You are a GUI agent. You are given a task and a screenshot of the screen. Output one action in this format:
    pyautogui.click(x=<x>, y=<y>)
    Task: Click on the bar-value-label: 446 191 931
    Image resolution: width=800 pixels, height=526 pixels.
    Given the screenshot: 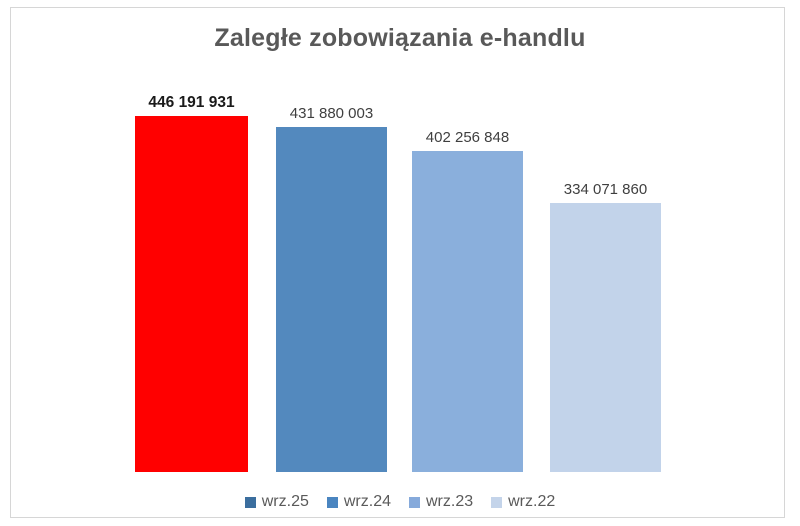 What is the action you would take?
    pyautogui.click(x=191, y=102)
    